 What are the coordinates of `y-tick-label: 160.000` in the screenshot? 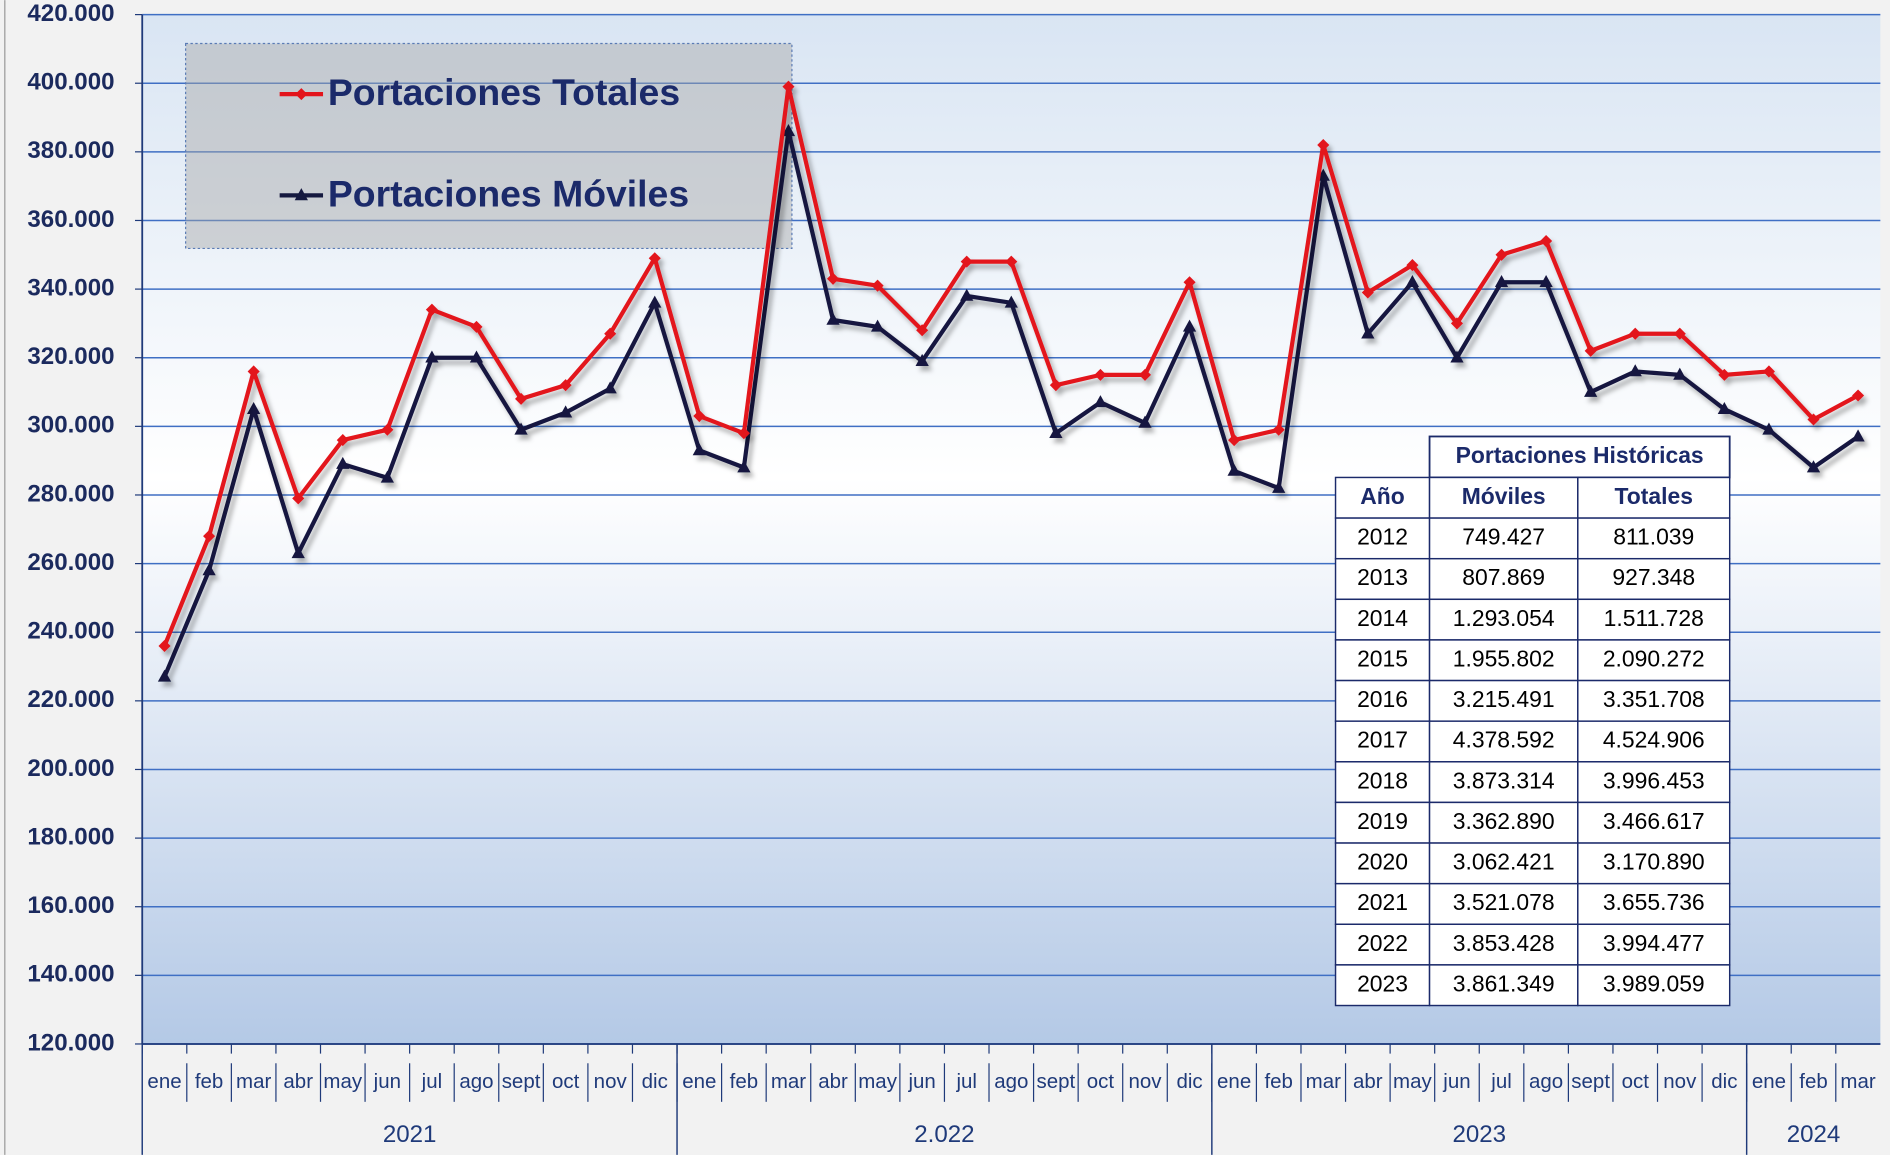 It's located at (70, 905).